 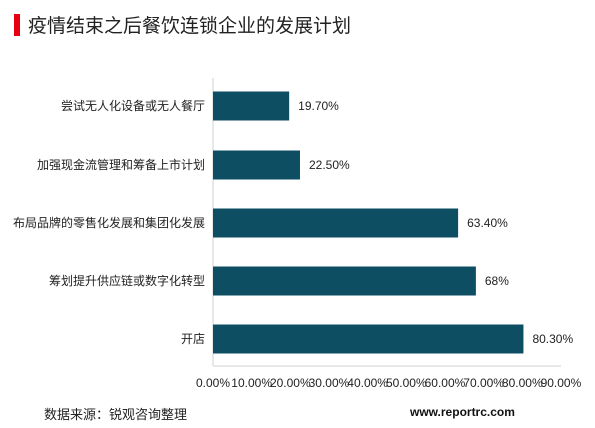 I want to click on title-accent-bar, so click(x=17, y=25).